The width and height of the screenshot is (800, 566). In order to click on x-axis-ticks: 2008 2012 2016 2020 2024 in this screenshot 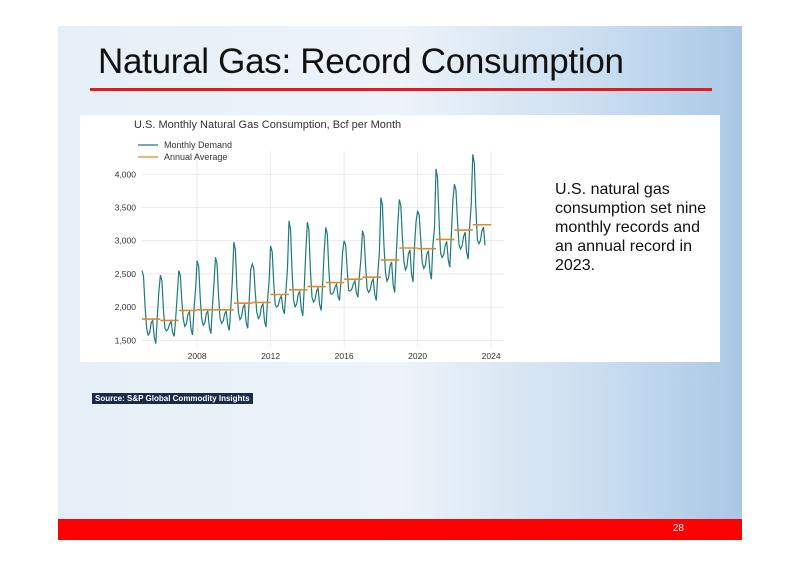, I will do `click(344, 356)`.